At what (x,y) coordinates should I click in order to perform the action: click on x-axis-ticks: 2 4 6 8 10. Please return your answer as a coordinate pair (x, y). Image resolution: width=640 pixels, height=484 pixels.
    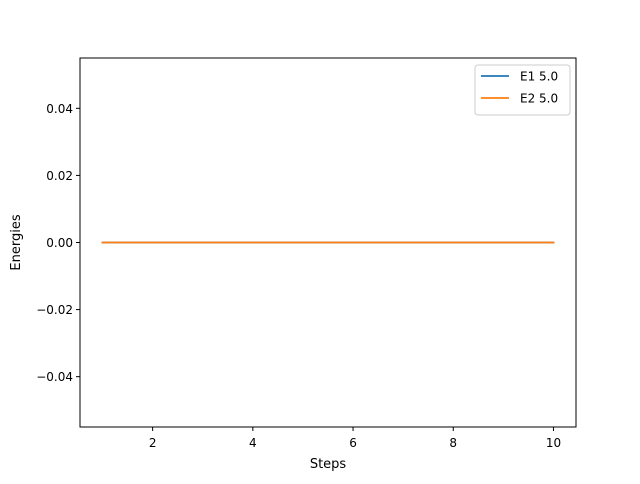
    Looking at the image, I should click on (355, 438).